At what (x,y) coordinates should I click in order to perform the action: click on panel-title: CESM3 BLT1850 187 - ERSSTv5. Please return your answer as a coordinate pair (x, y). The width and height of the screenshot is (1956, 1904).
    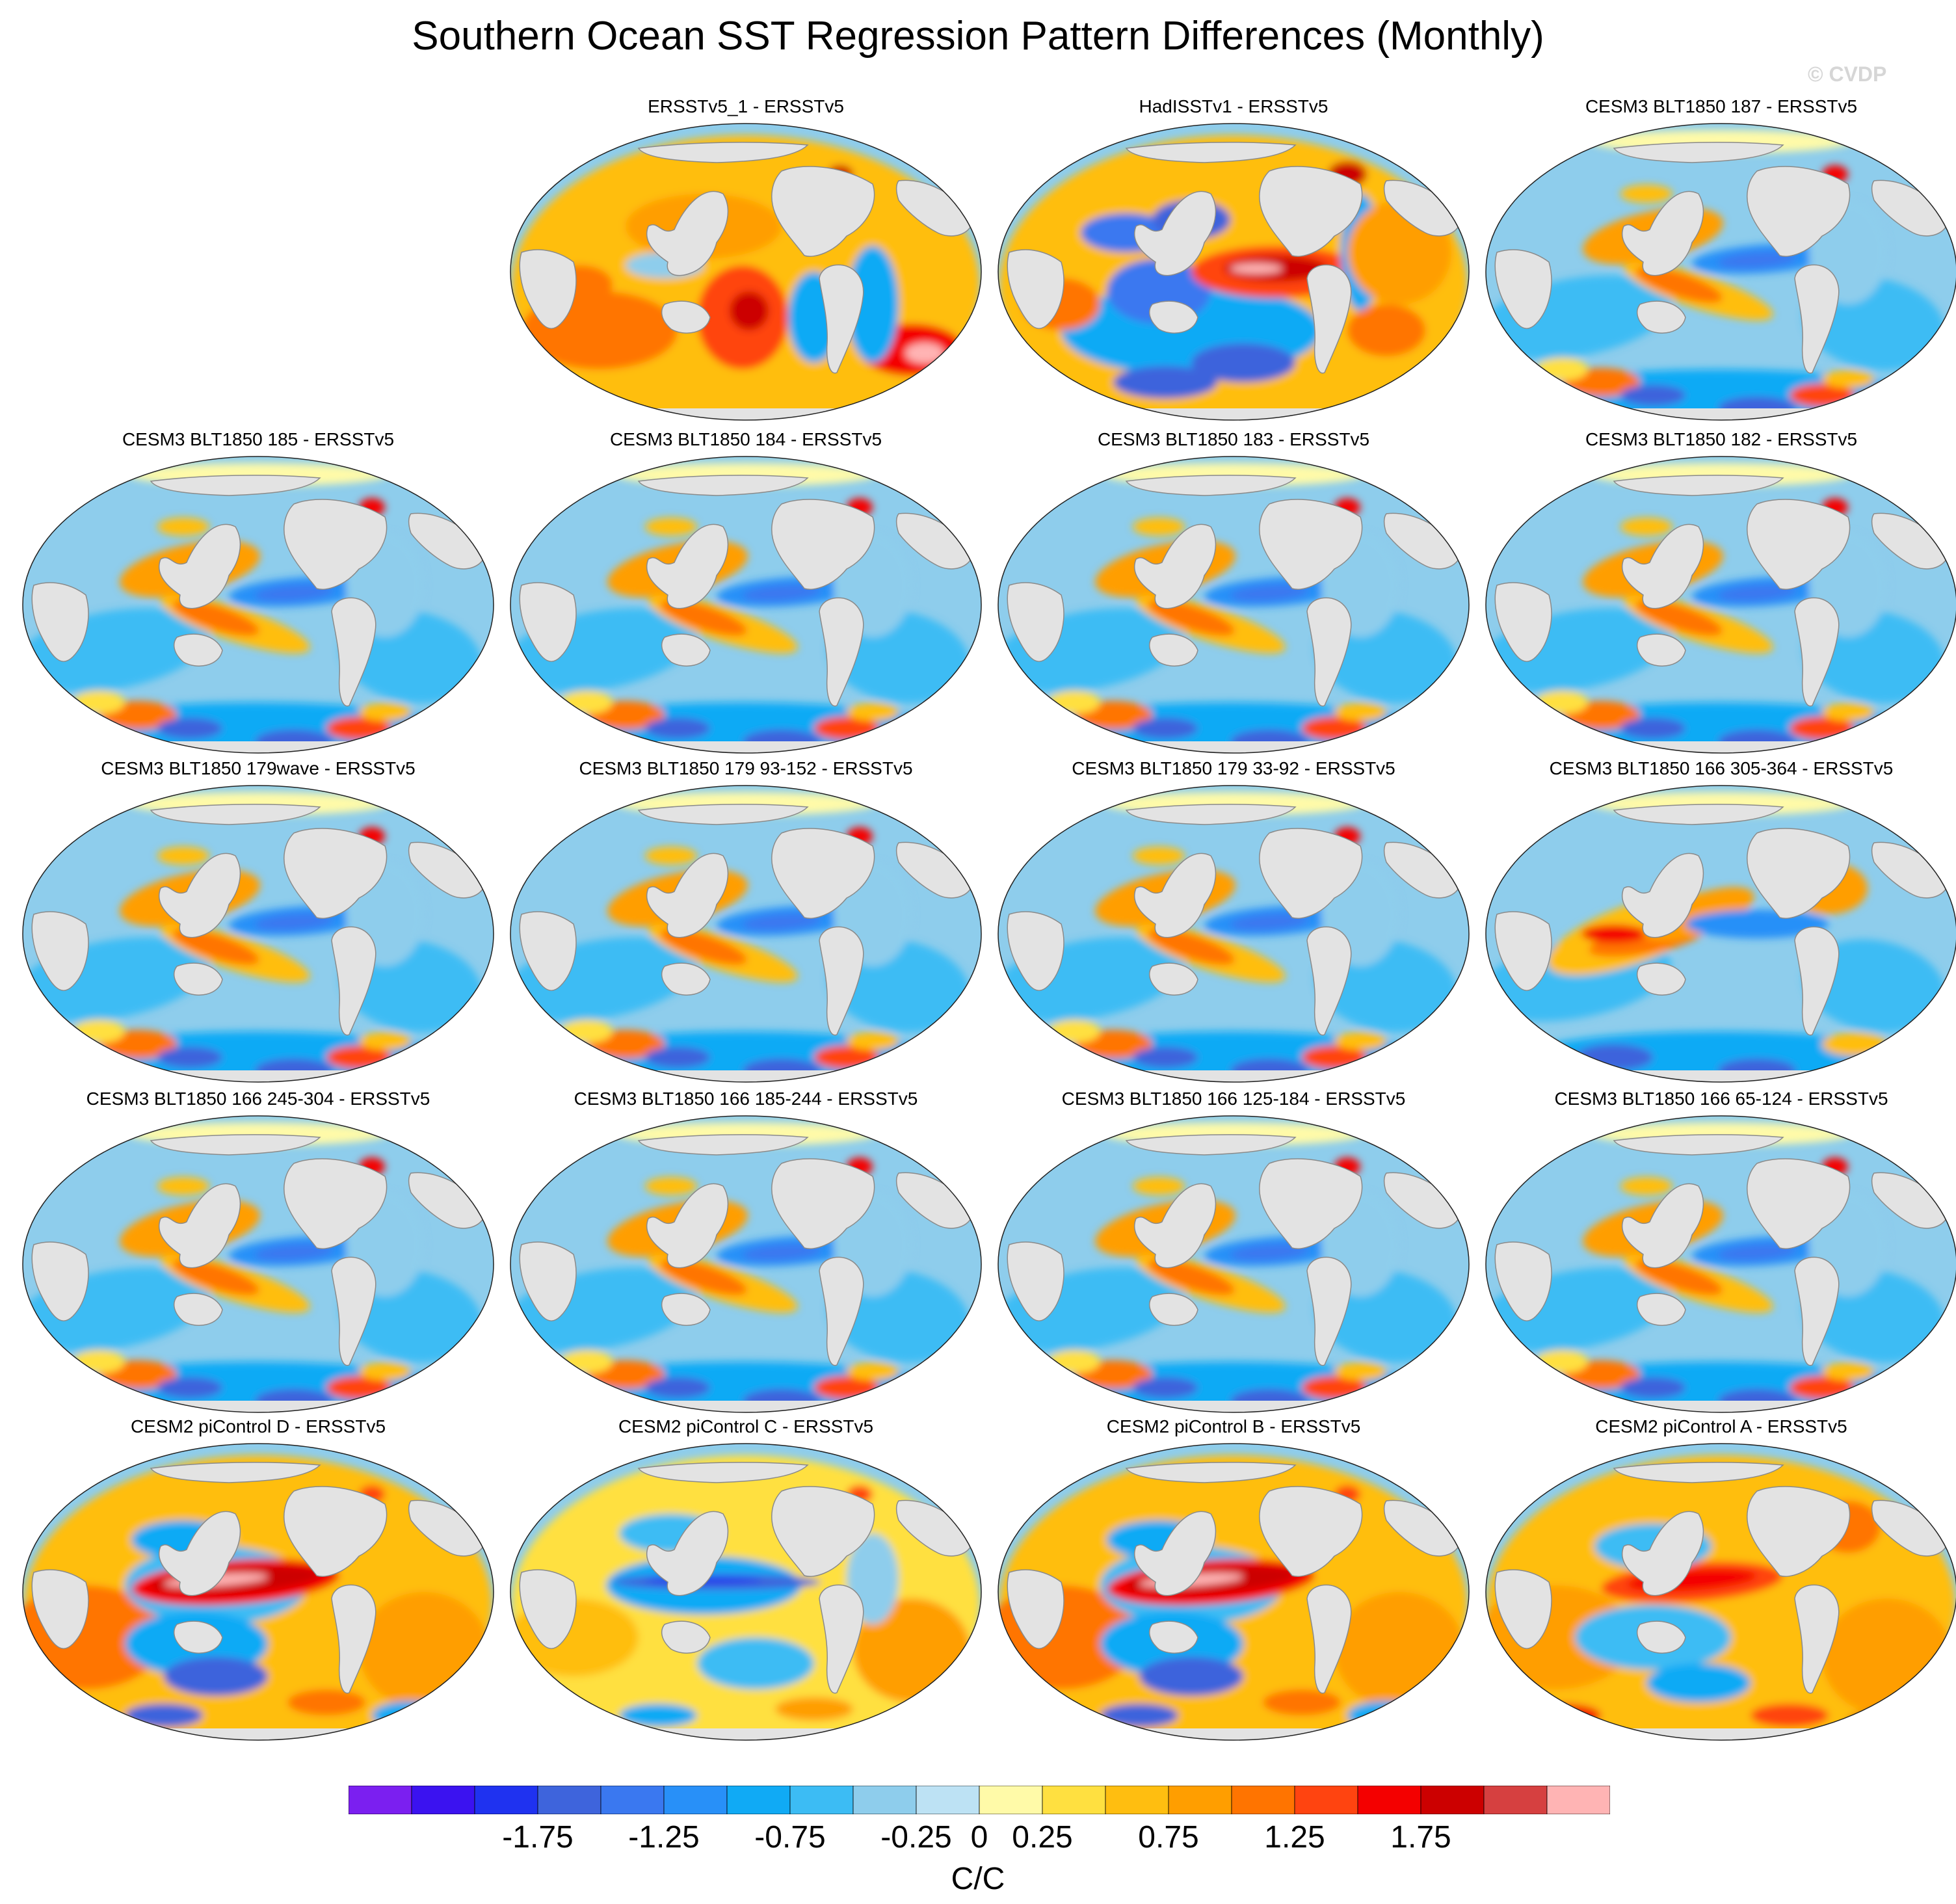
    Looking at the image, I should click on (1721, 106).